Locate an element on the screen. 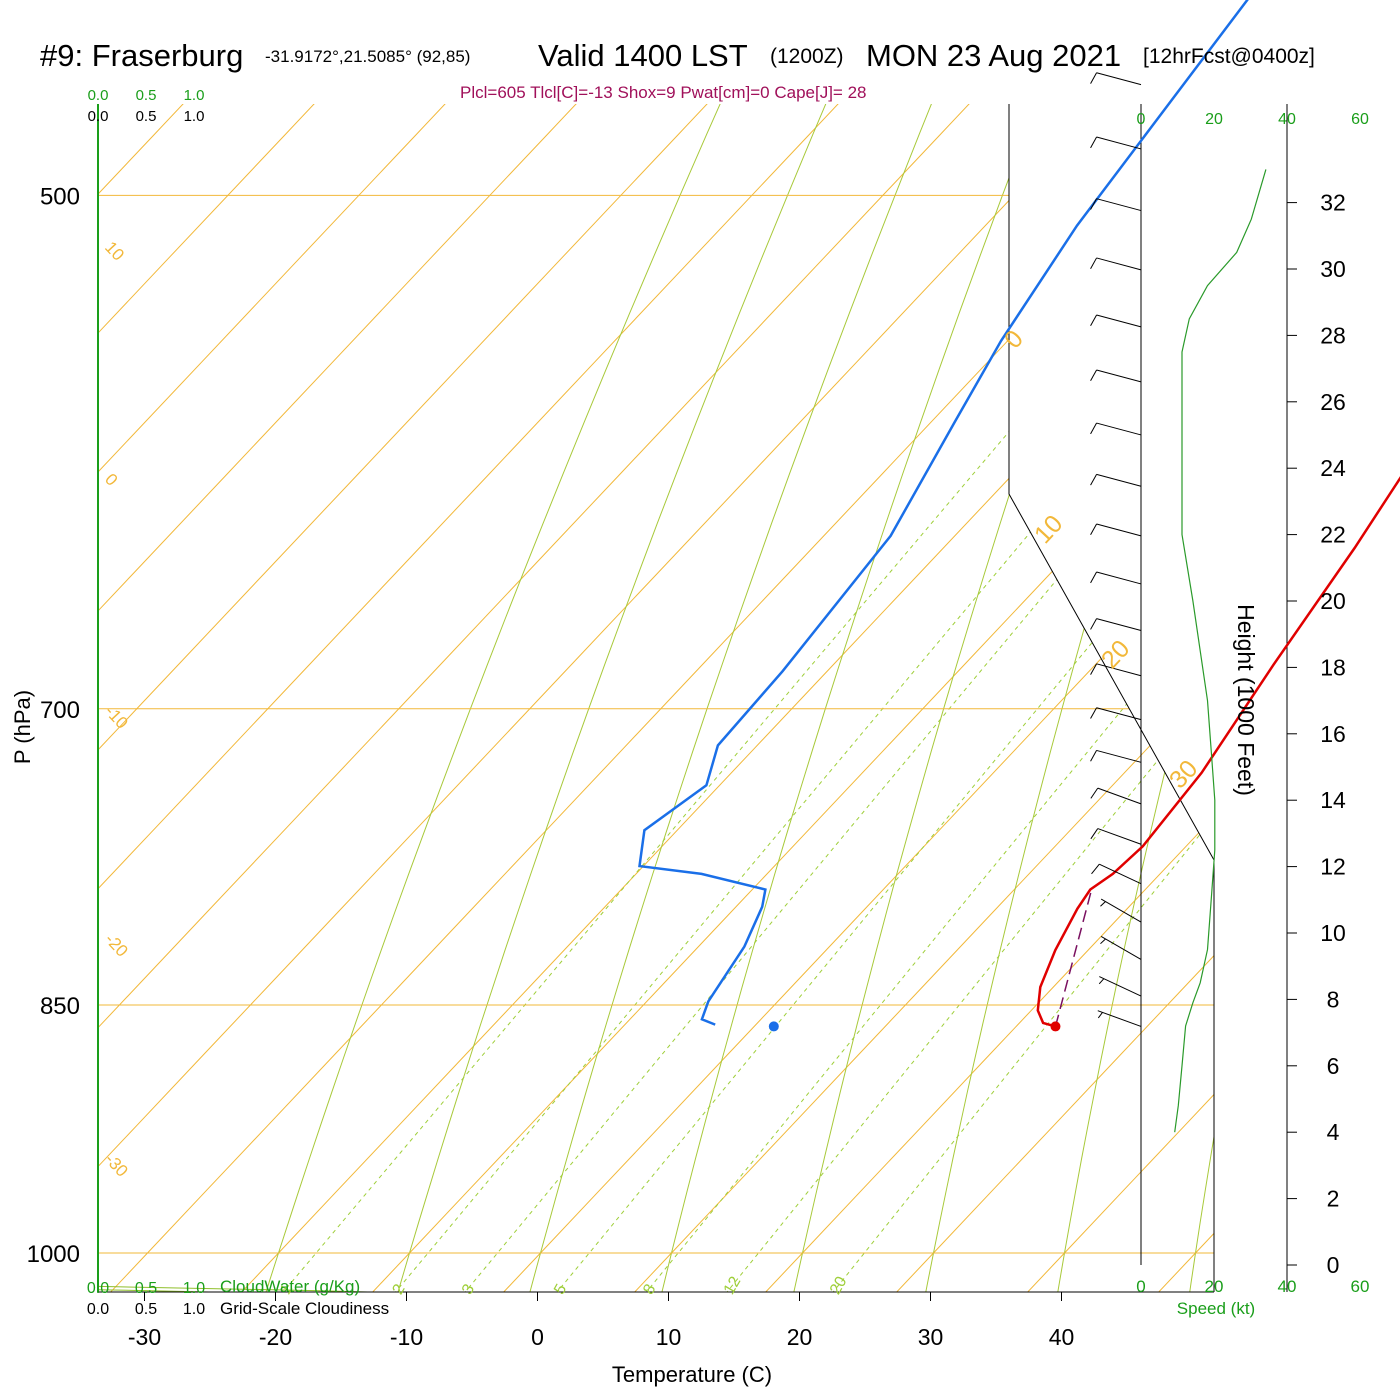 This screenshot has width=1400, height=1400. temperature-profile is located at coordinates (1218, 752).